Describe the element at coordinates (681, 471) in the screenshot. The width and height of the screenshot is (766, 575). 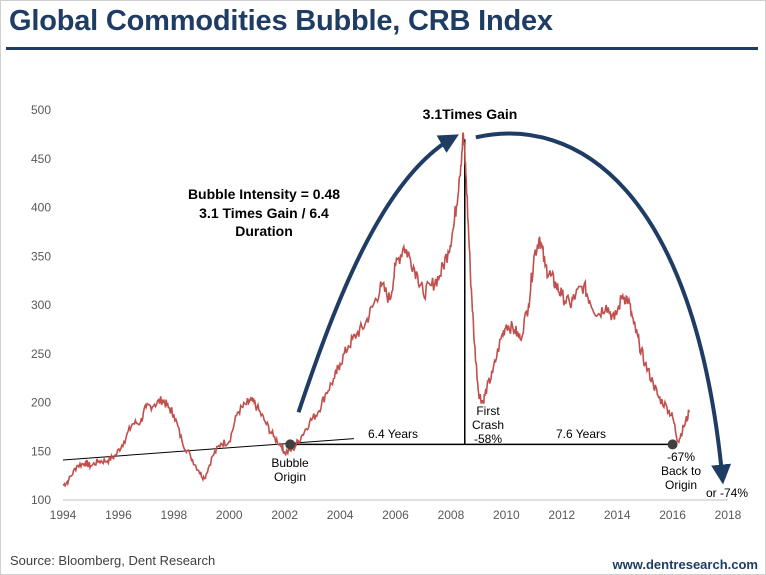
I see `back-to-origin-label-2: Back to` at that location.